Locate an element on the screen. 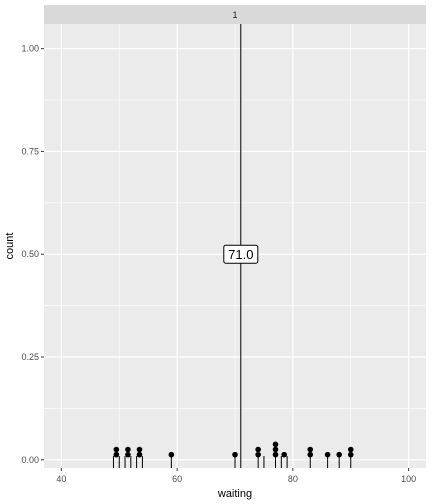 The height and width of the screenshot is (504, 432). dot-points is located at coordinates (233, 449).